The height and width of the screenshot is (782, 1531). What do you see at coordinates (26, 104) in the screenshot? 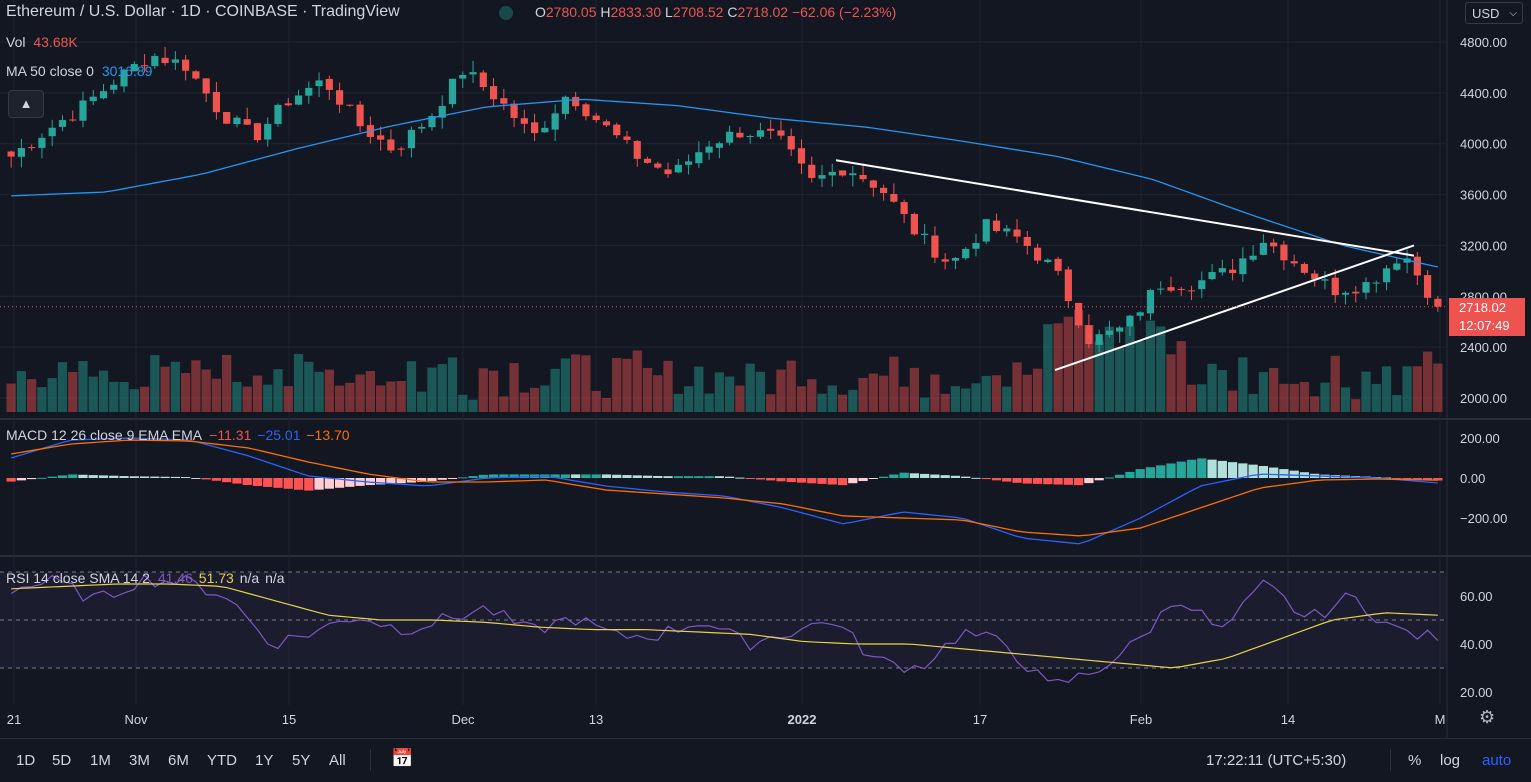
I see `collapse-legend-button: ▲` at bounding box center [26, 104].